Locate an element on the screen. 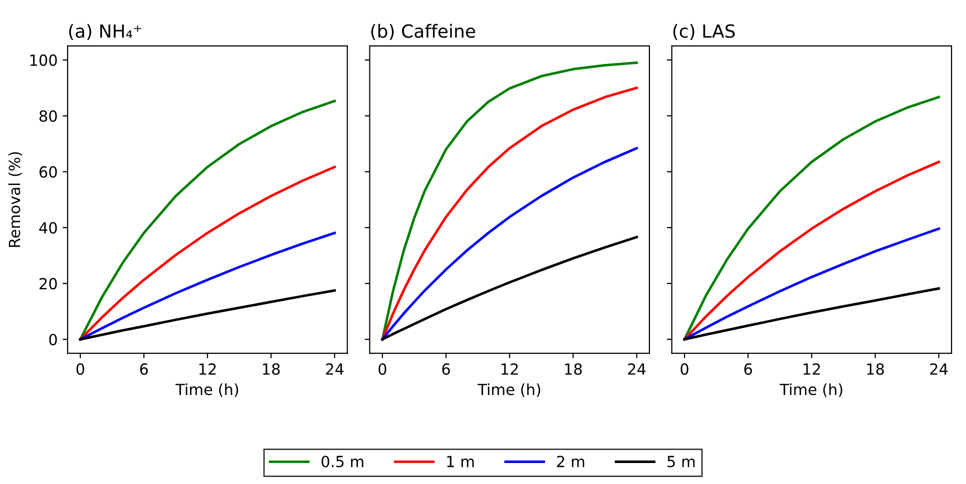 The image size is (966, 484). chart-title: (c) LAS is located at coordinates (704, 32).